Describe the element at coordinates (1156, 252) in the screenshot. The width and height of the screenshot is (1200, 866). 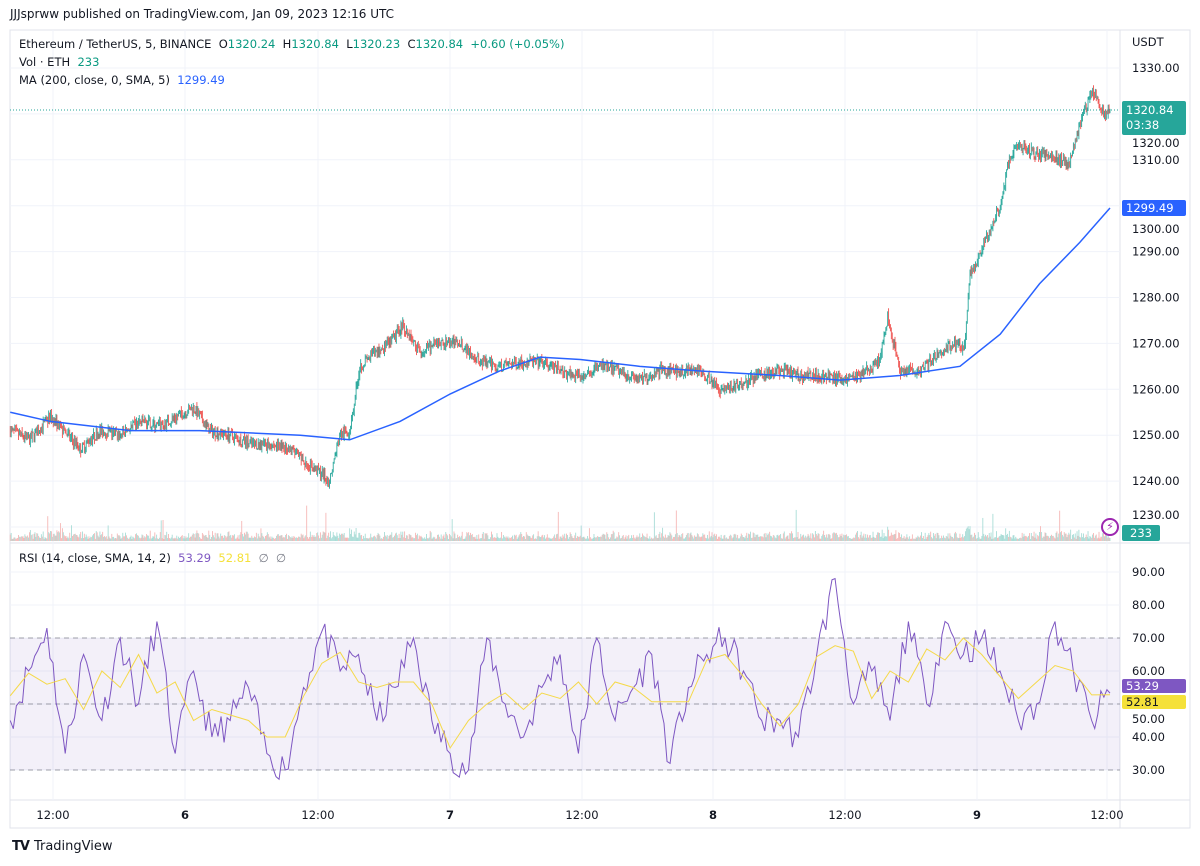
I see `price-tick-label: 1290.00` at that location.